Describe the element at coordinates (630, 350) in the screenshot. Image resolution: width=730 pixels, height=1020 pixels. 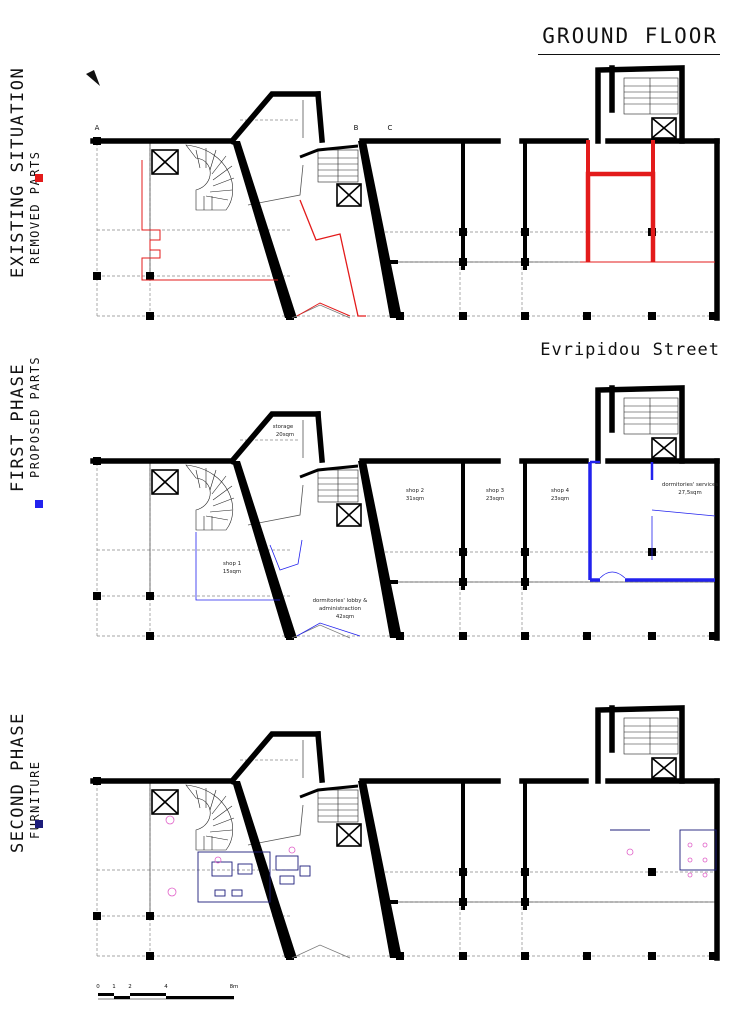
I see `street-label: Evripidou Street` at that location.